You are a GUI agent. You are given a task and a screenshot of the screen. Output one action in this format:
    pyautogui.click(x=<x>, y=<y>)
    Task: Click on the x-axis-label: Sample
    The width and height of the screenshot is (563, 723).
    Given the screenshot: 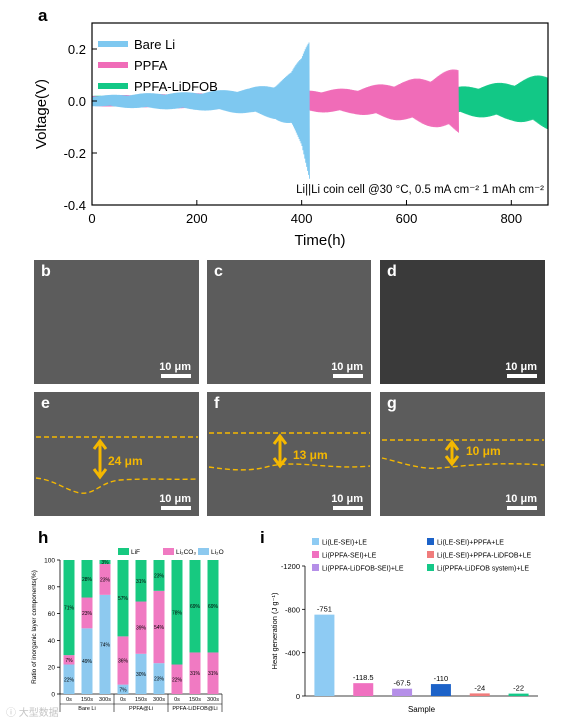 What is the action you would take?
    pyautogui.click(x=422, y=709)
    